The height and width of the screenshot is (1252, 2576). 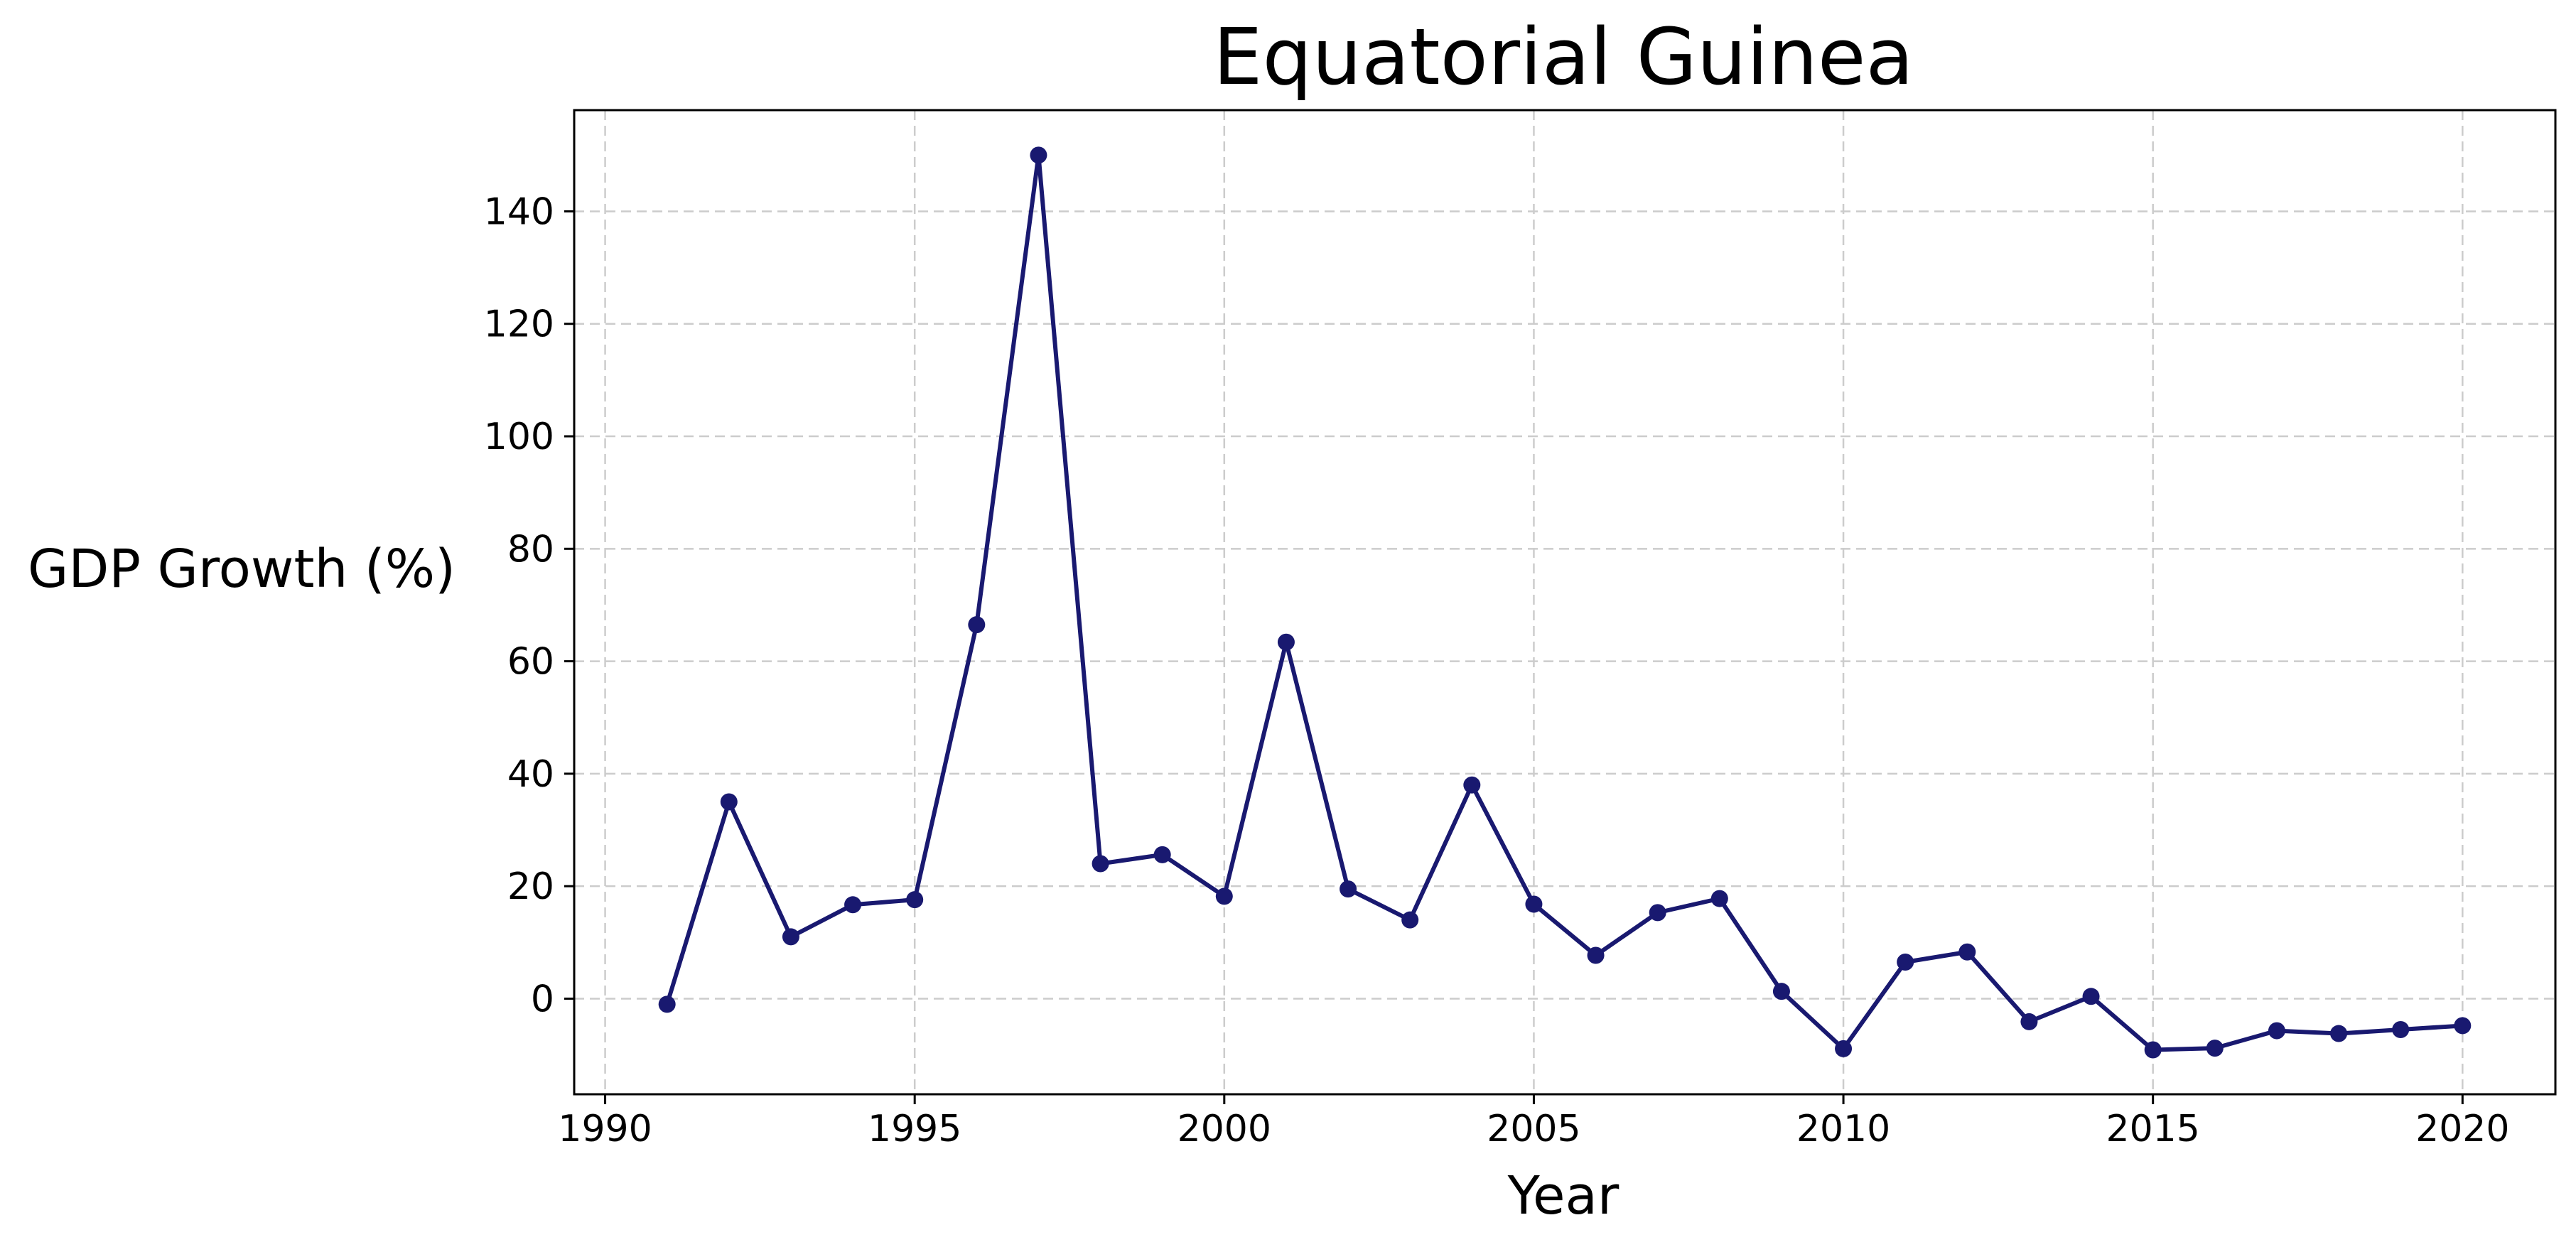 What do you see at coordinates (530, 662) in the screenshot?
I see `y-tick-label: 60` at bounding box center [530, 662].